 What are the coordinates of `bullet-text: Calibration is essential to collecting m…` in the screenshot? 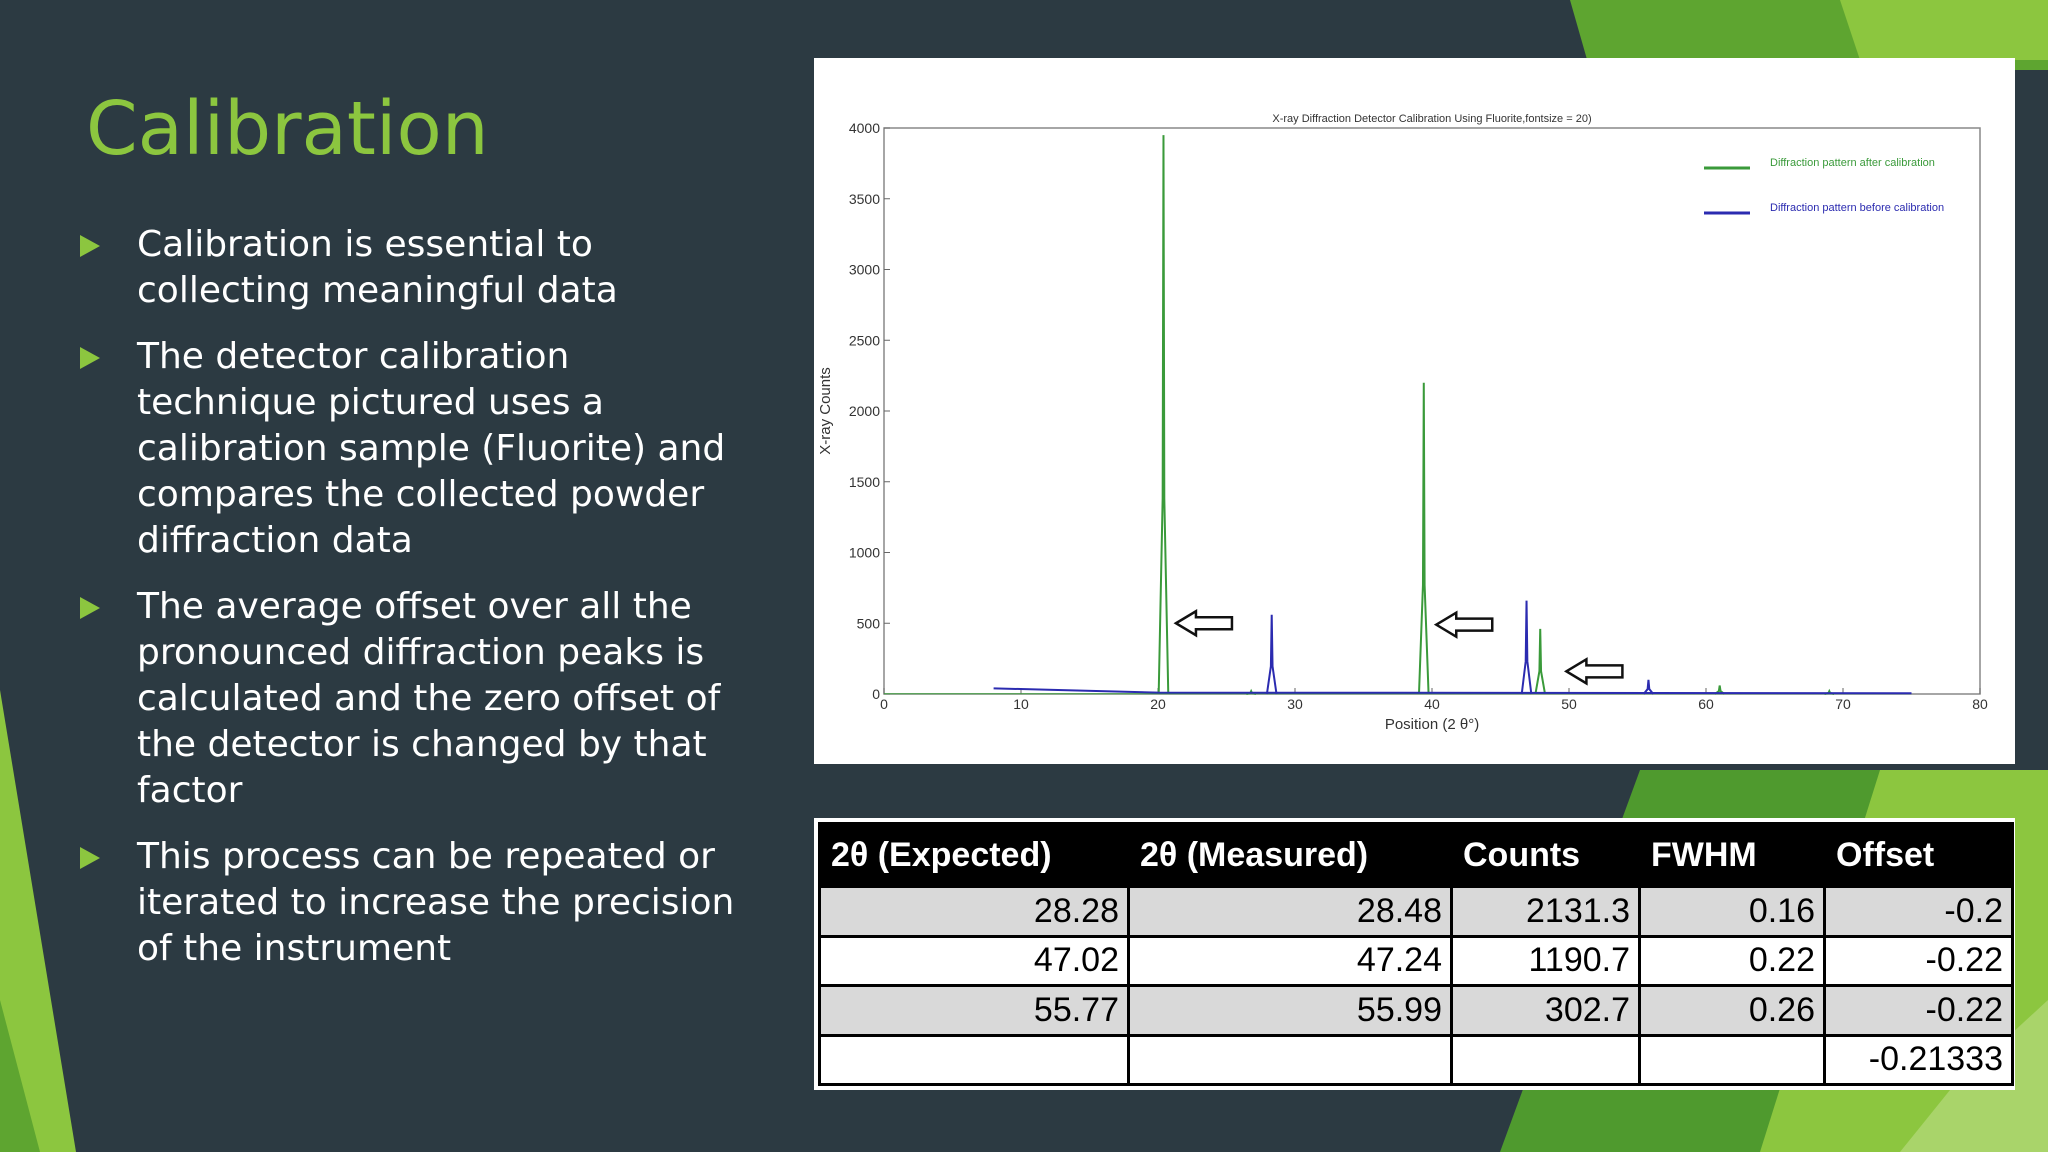 It's located at (377, 267).